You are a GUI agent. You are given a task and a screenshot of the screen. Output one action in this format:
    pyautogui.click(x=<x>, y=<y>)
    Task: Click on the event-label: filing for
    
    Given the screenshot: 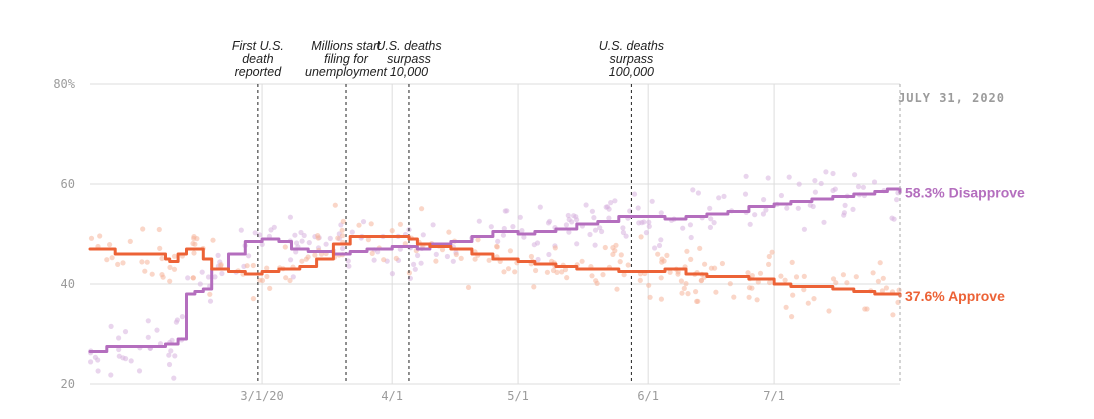 What is the action you would take?
    pyautogui.click(x=346, y=59)
    